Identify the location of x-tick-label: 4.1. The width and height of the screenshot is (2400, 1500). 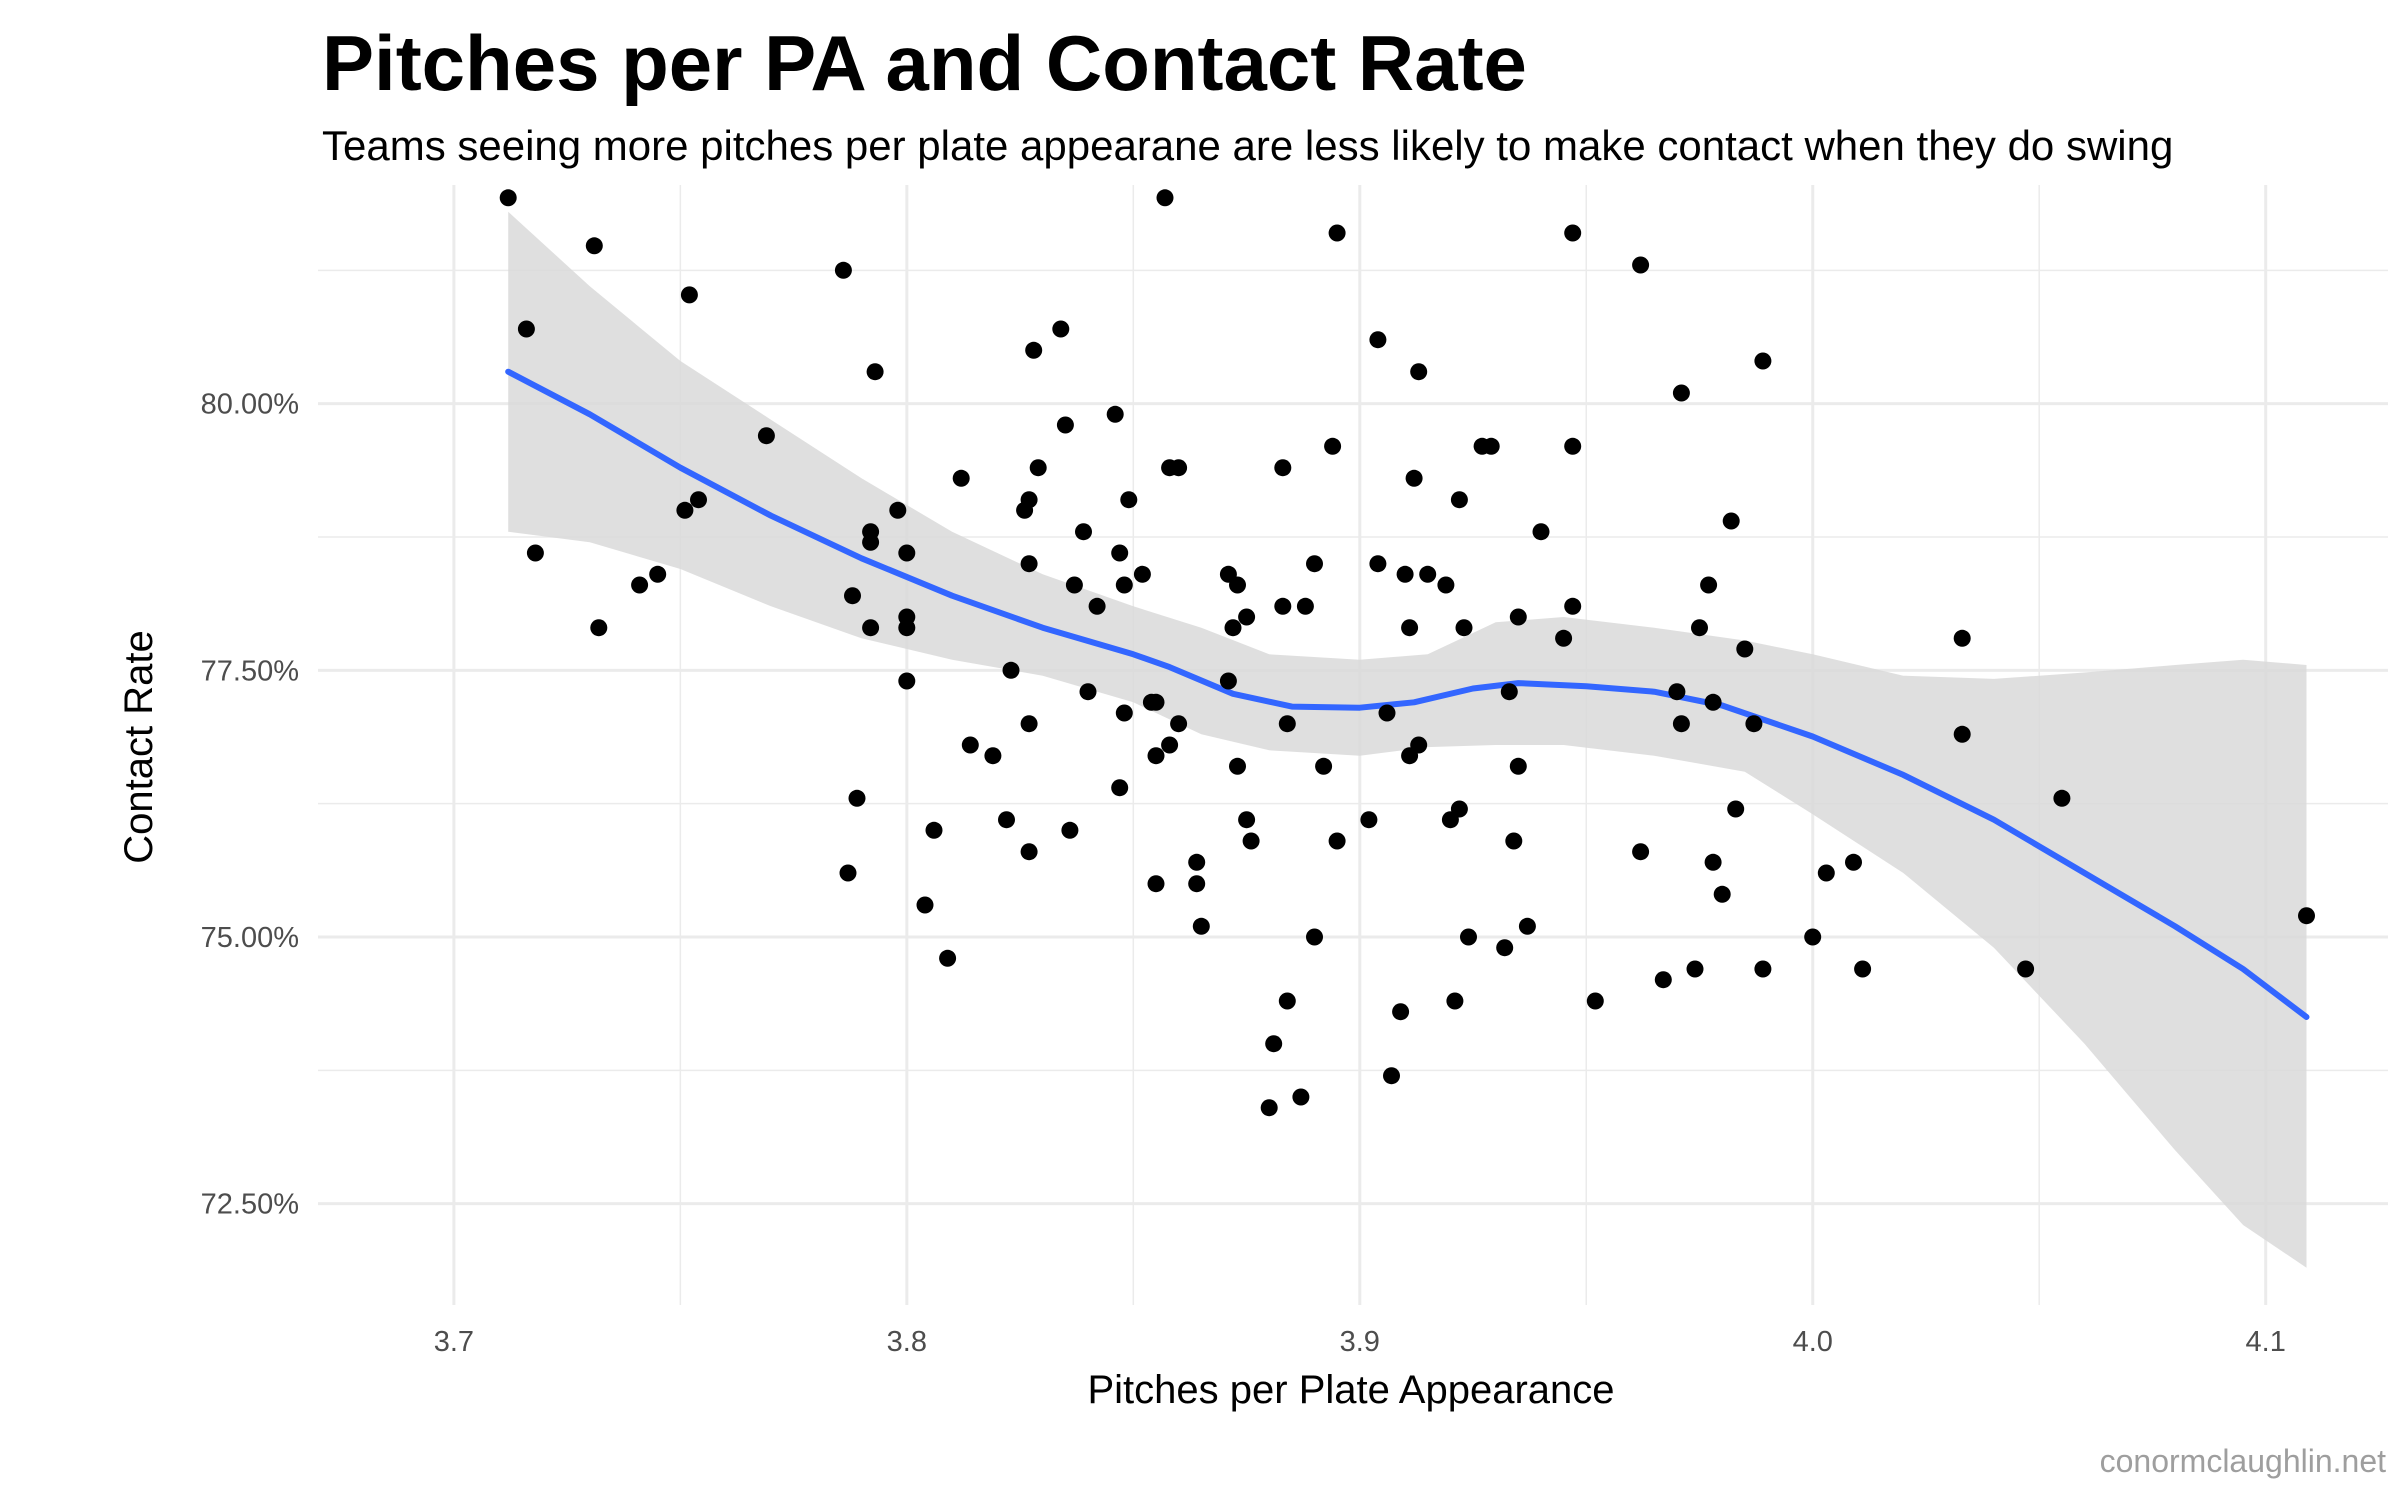
(2266, 1342).